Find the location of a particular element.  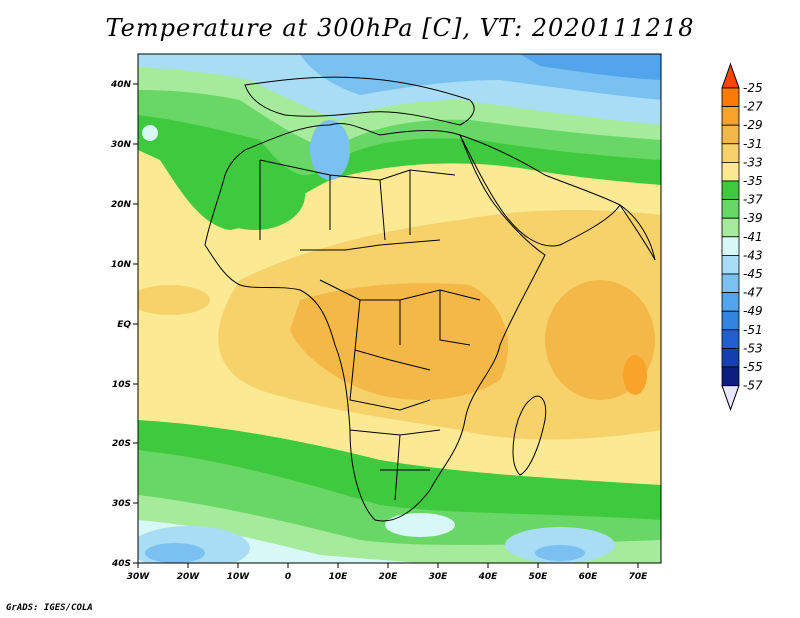

colorbar-bottom-arrow is located at coordinates (730, 398).